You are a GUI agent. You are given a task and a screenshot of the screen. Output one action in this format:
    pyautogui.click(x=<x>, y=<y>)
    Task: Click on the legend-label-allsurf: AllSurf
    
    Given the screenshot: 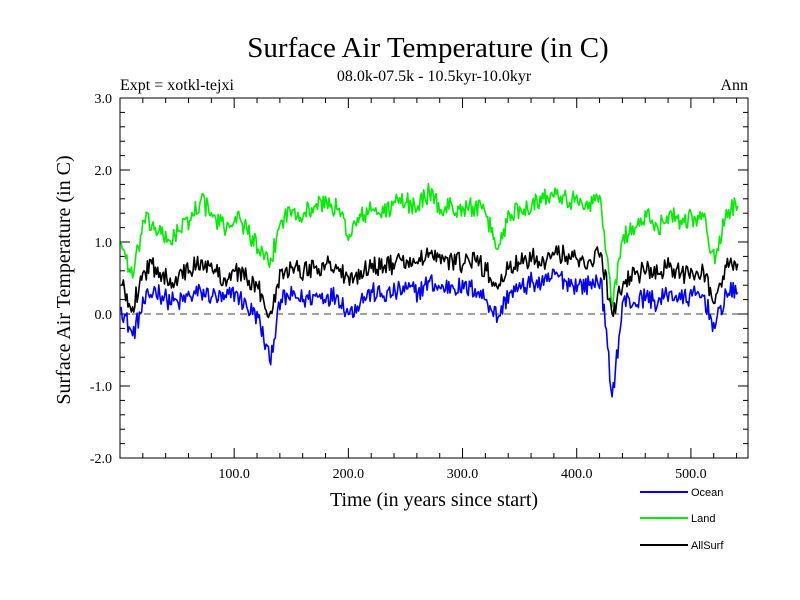 What is the action you would take?
    pyautogui.click(x=707, y=546)
    